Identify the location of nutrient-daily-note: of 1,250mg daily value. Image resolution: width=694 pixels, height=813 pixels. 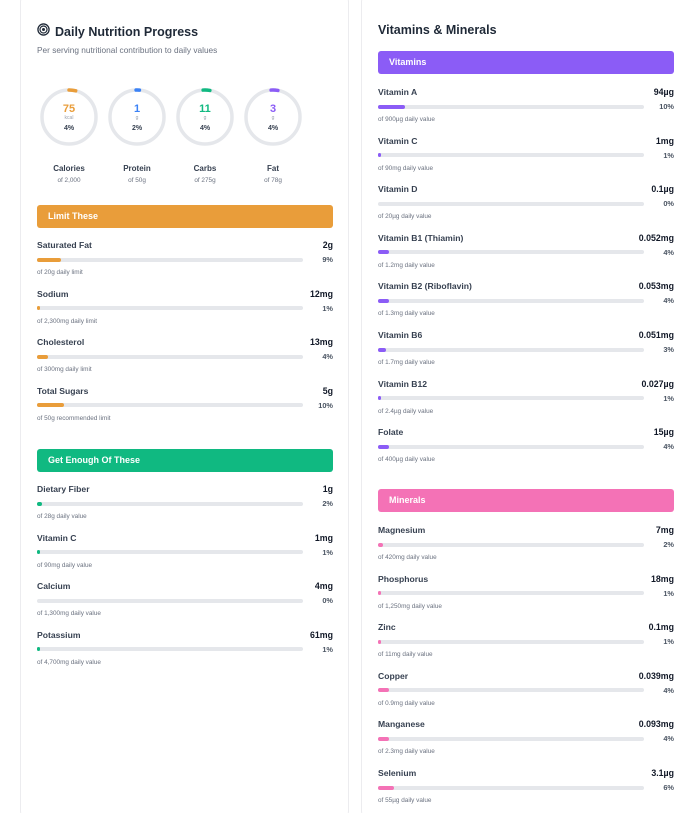
(410, 606).